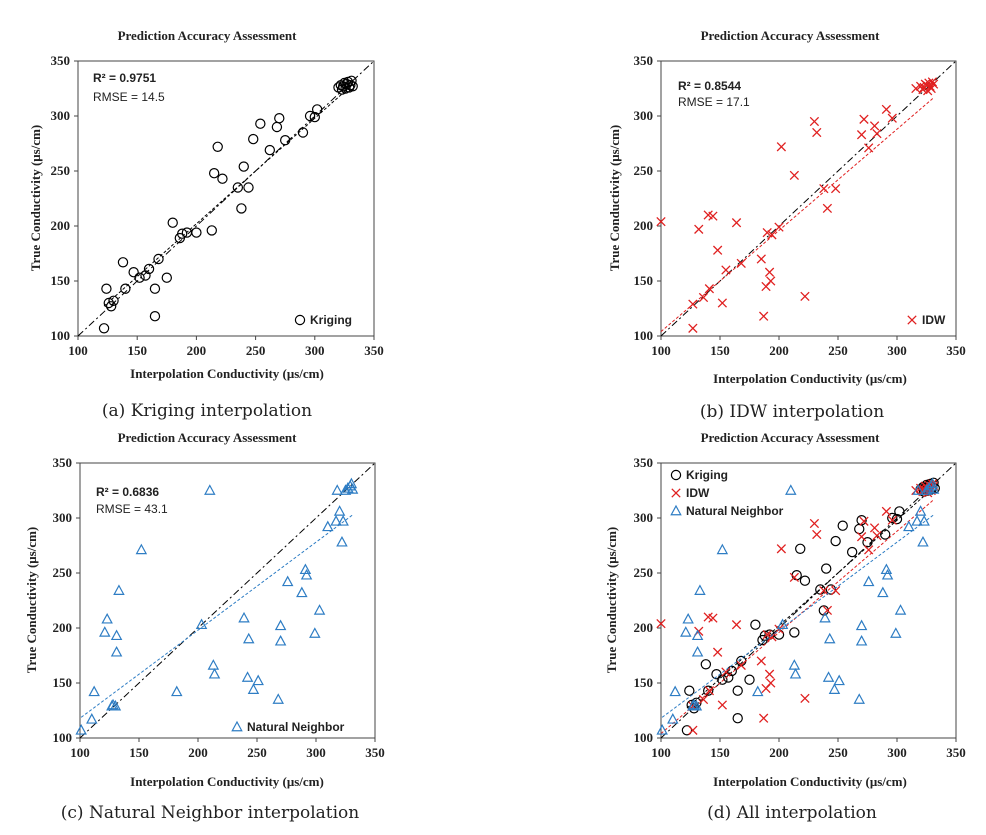 Image resolution: width=986 pixels, height=835 pixels. Describe the element at coordinates (792, 412) in the screenshot. I see `panel-caption: (b) IDW interpolation` at that location.